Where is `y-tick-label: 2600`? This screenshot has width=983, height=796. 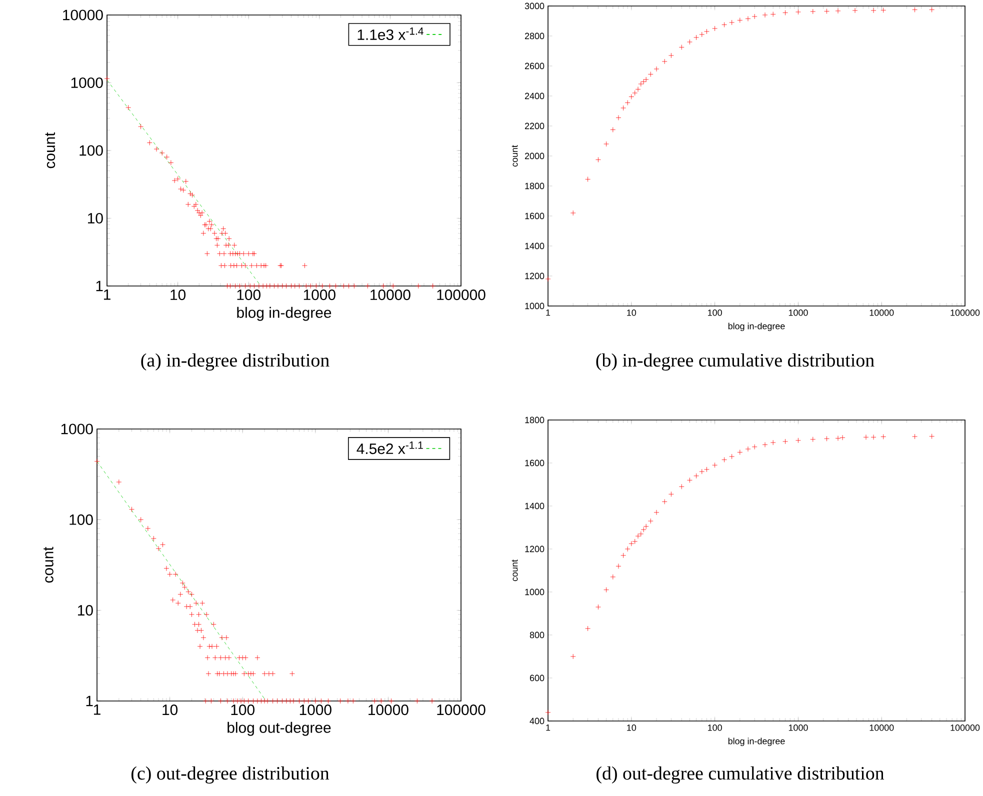
y-tick-label: 2600 is located at coordinates (534, 66).